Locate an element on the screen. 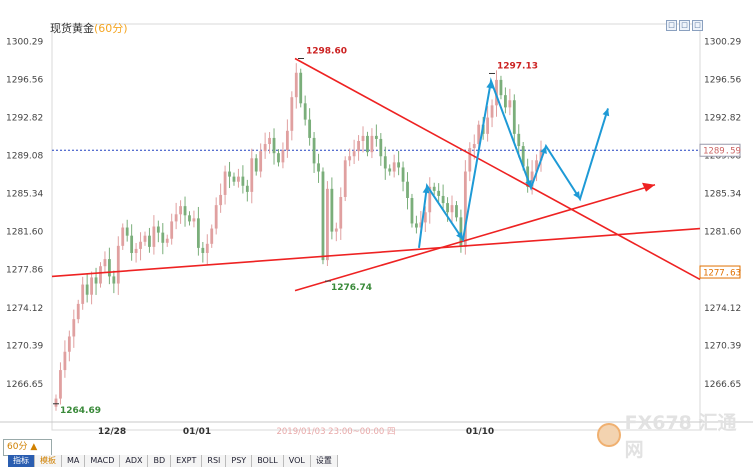 The width and height of the screenshot is (753, 468). tab-vol: VOL is located at coordinates (297, 461).